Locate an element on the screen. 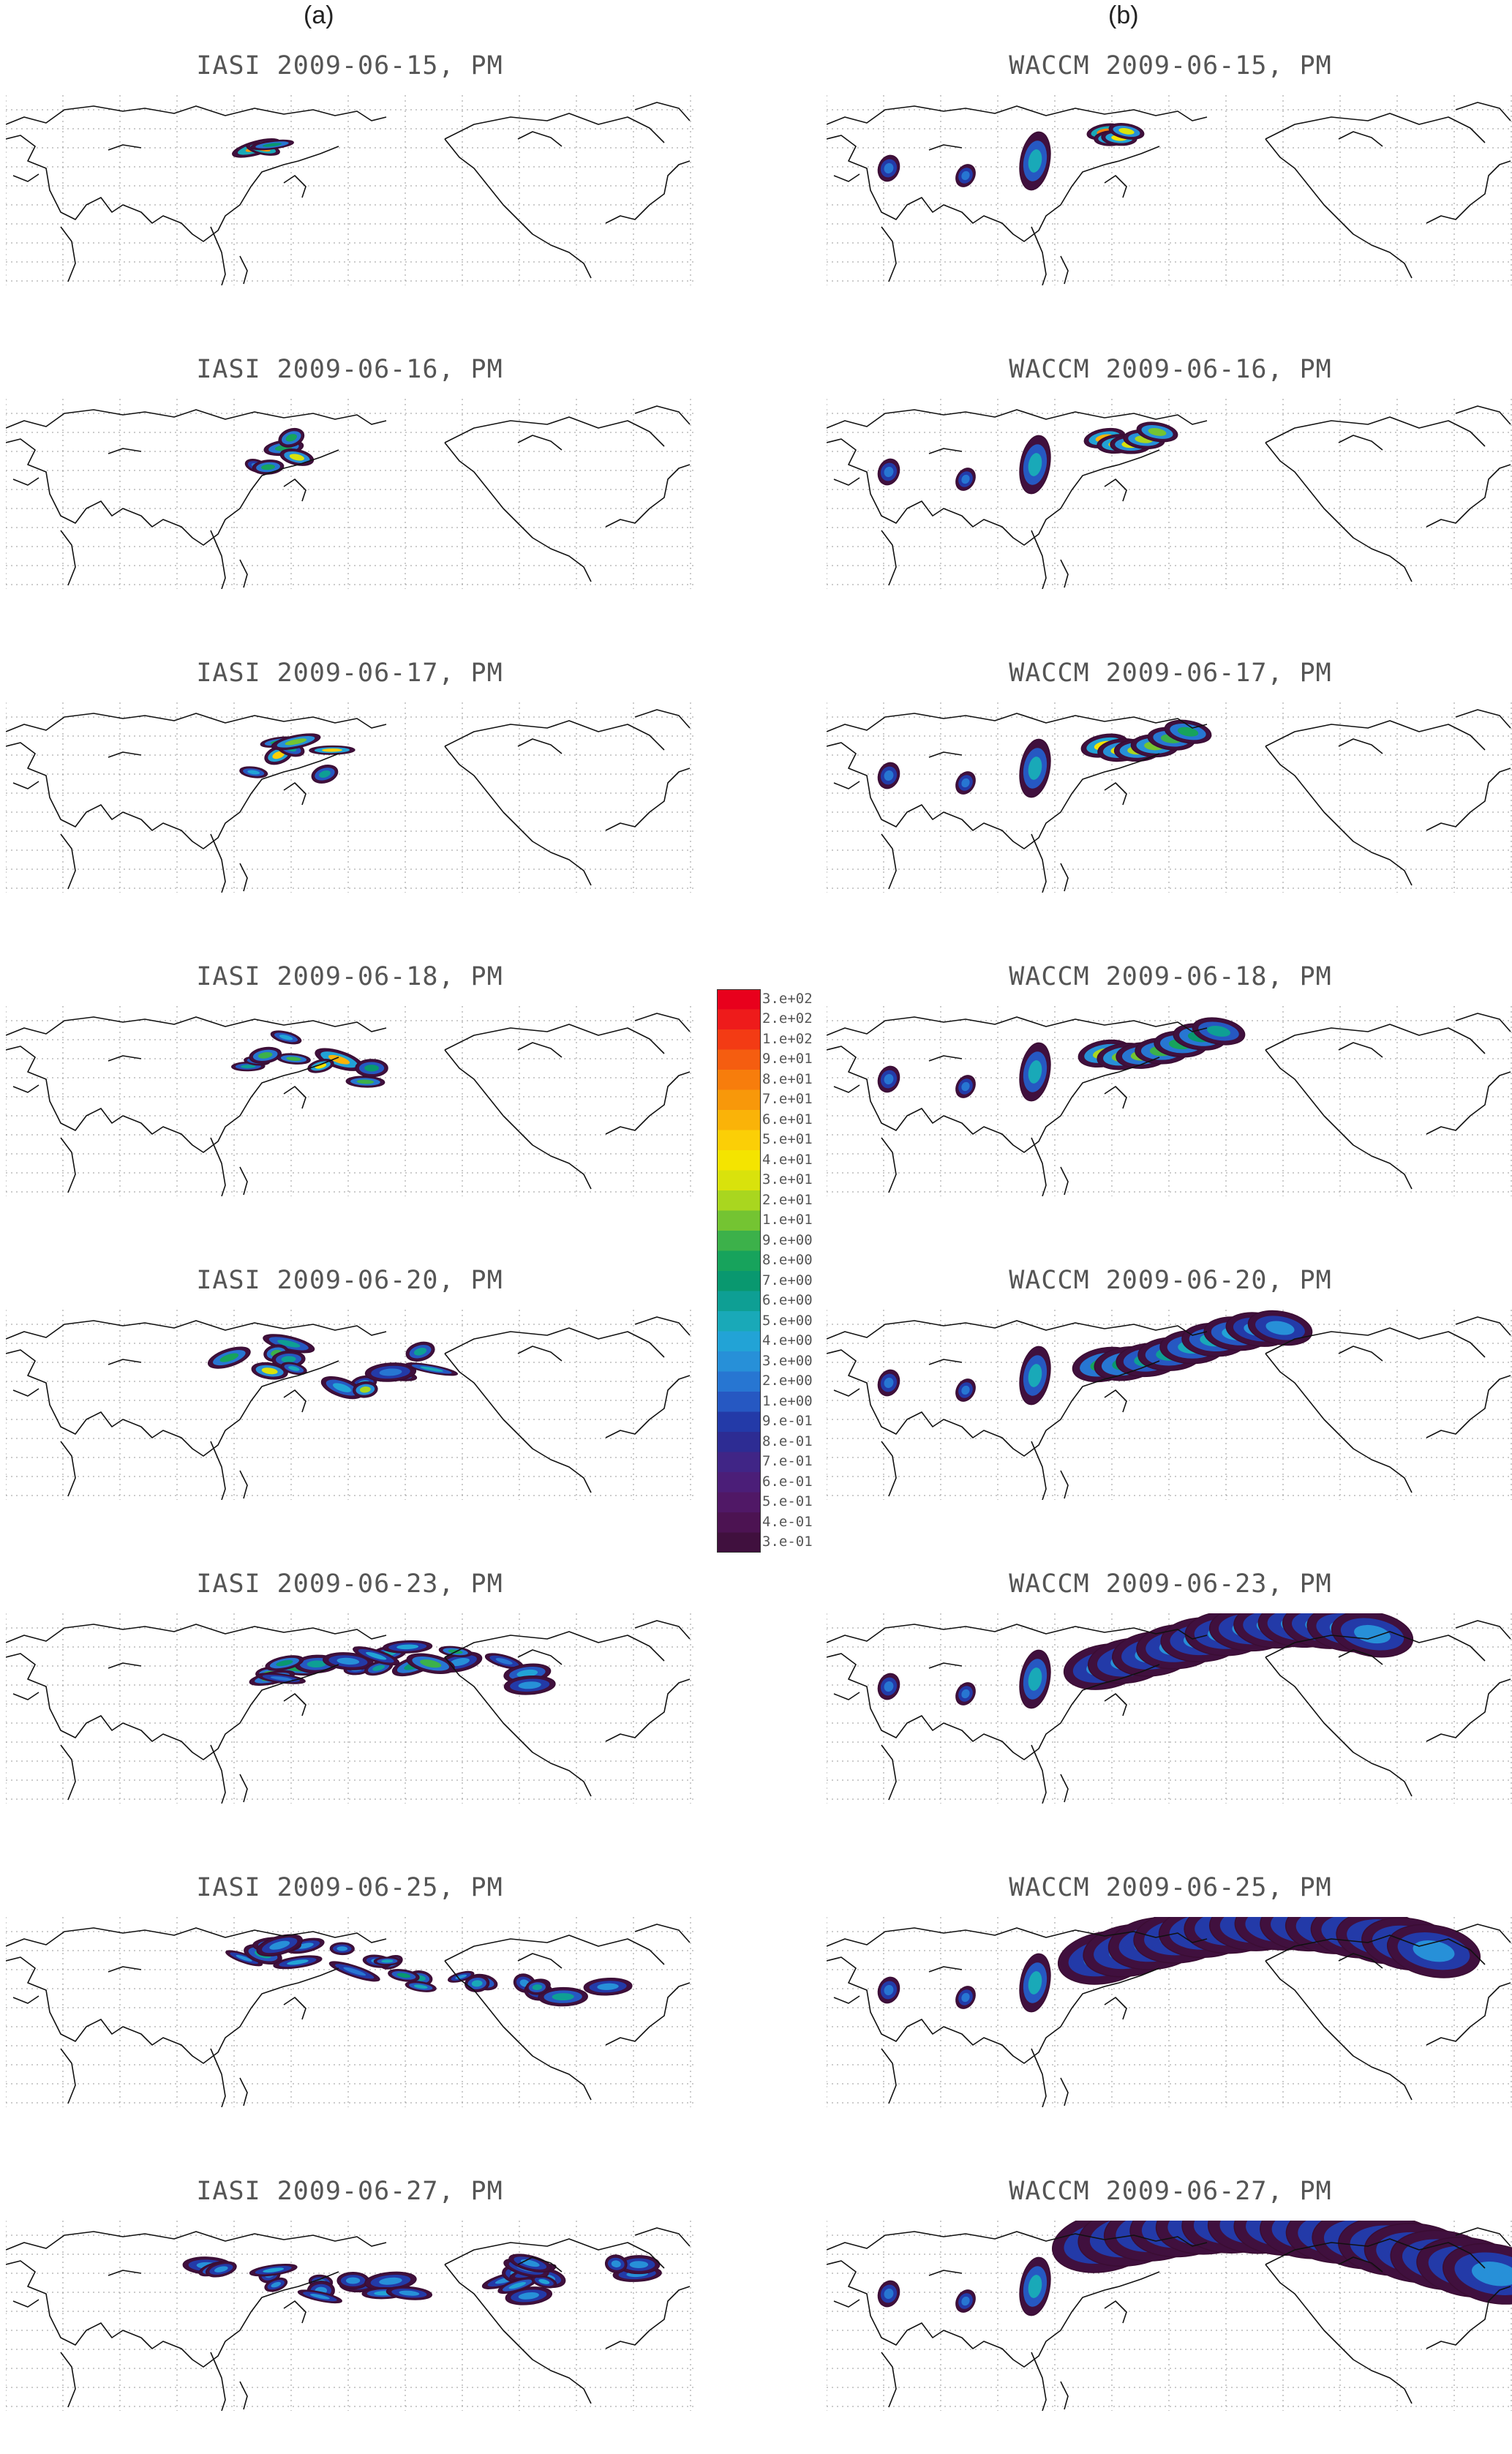 This screenshot has width=1512, height=2454. colorbar-label: 1.e+02 is located at coordinates (787, 1038).